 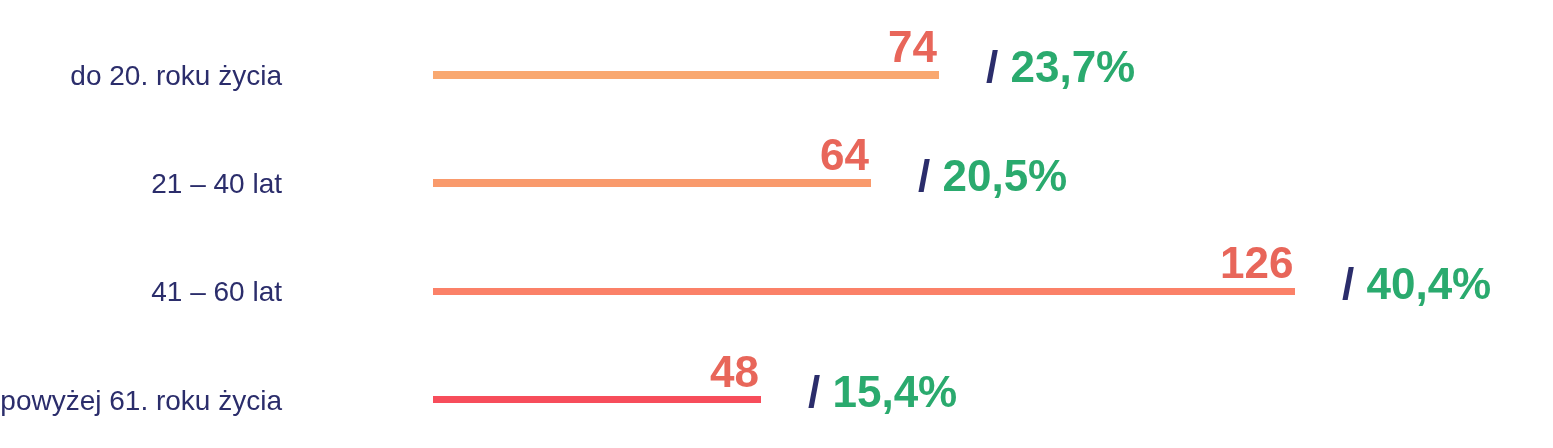 I want to click on y-tick-label: 41 – 60 lat, so click(x=217, y=292).